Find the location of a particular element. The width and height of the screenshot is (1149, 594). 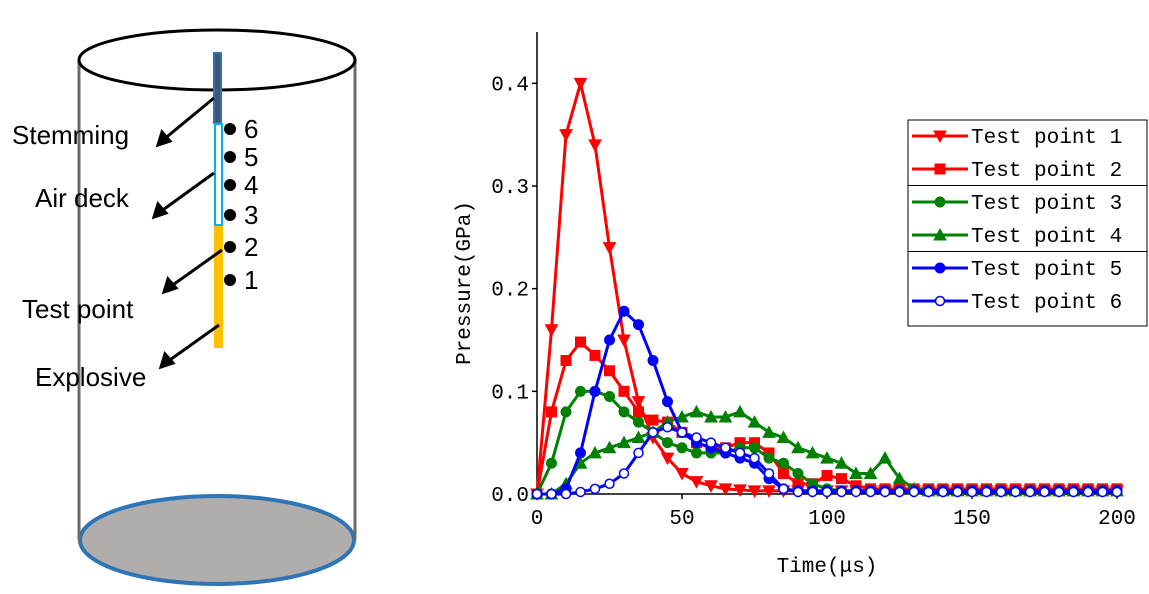

legend-label: Test point 5 is located at coordinates (1046, 270).